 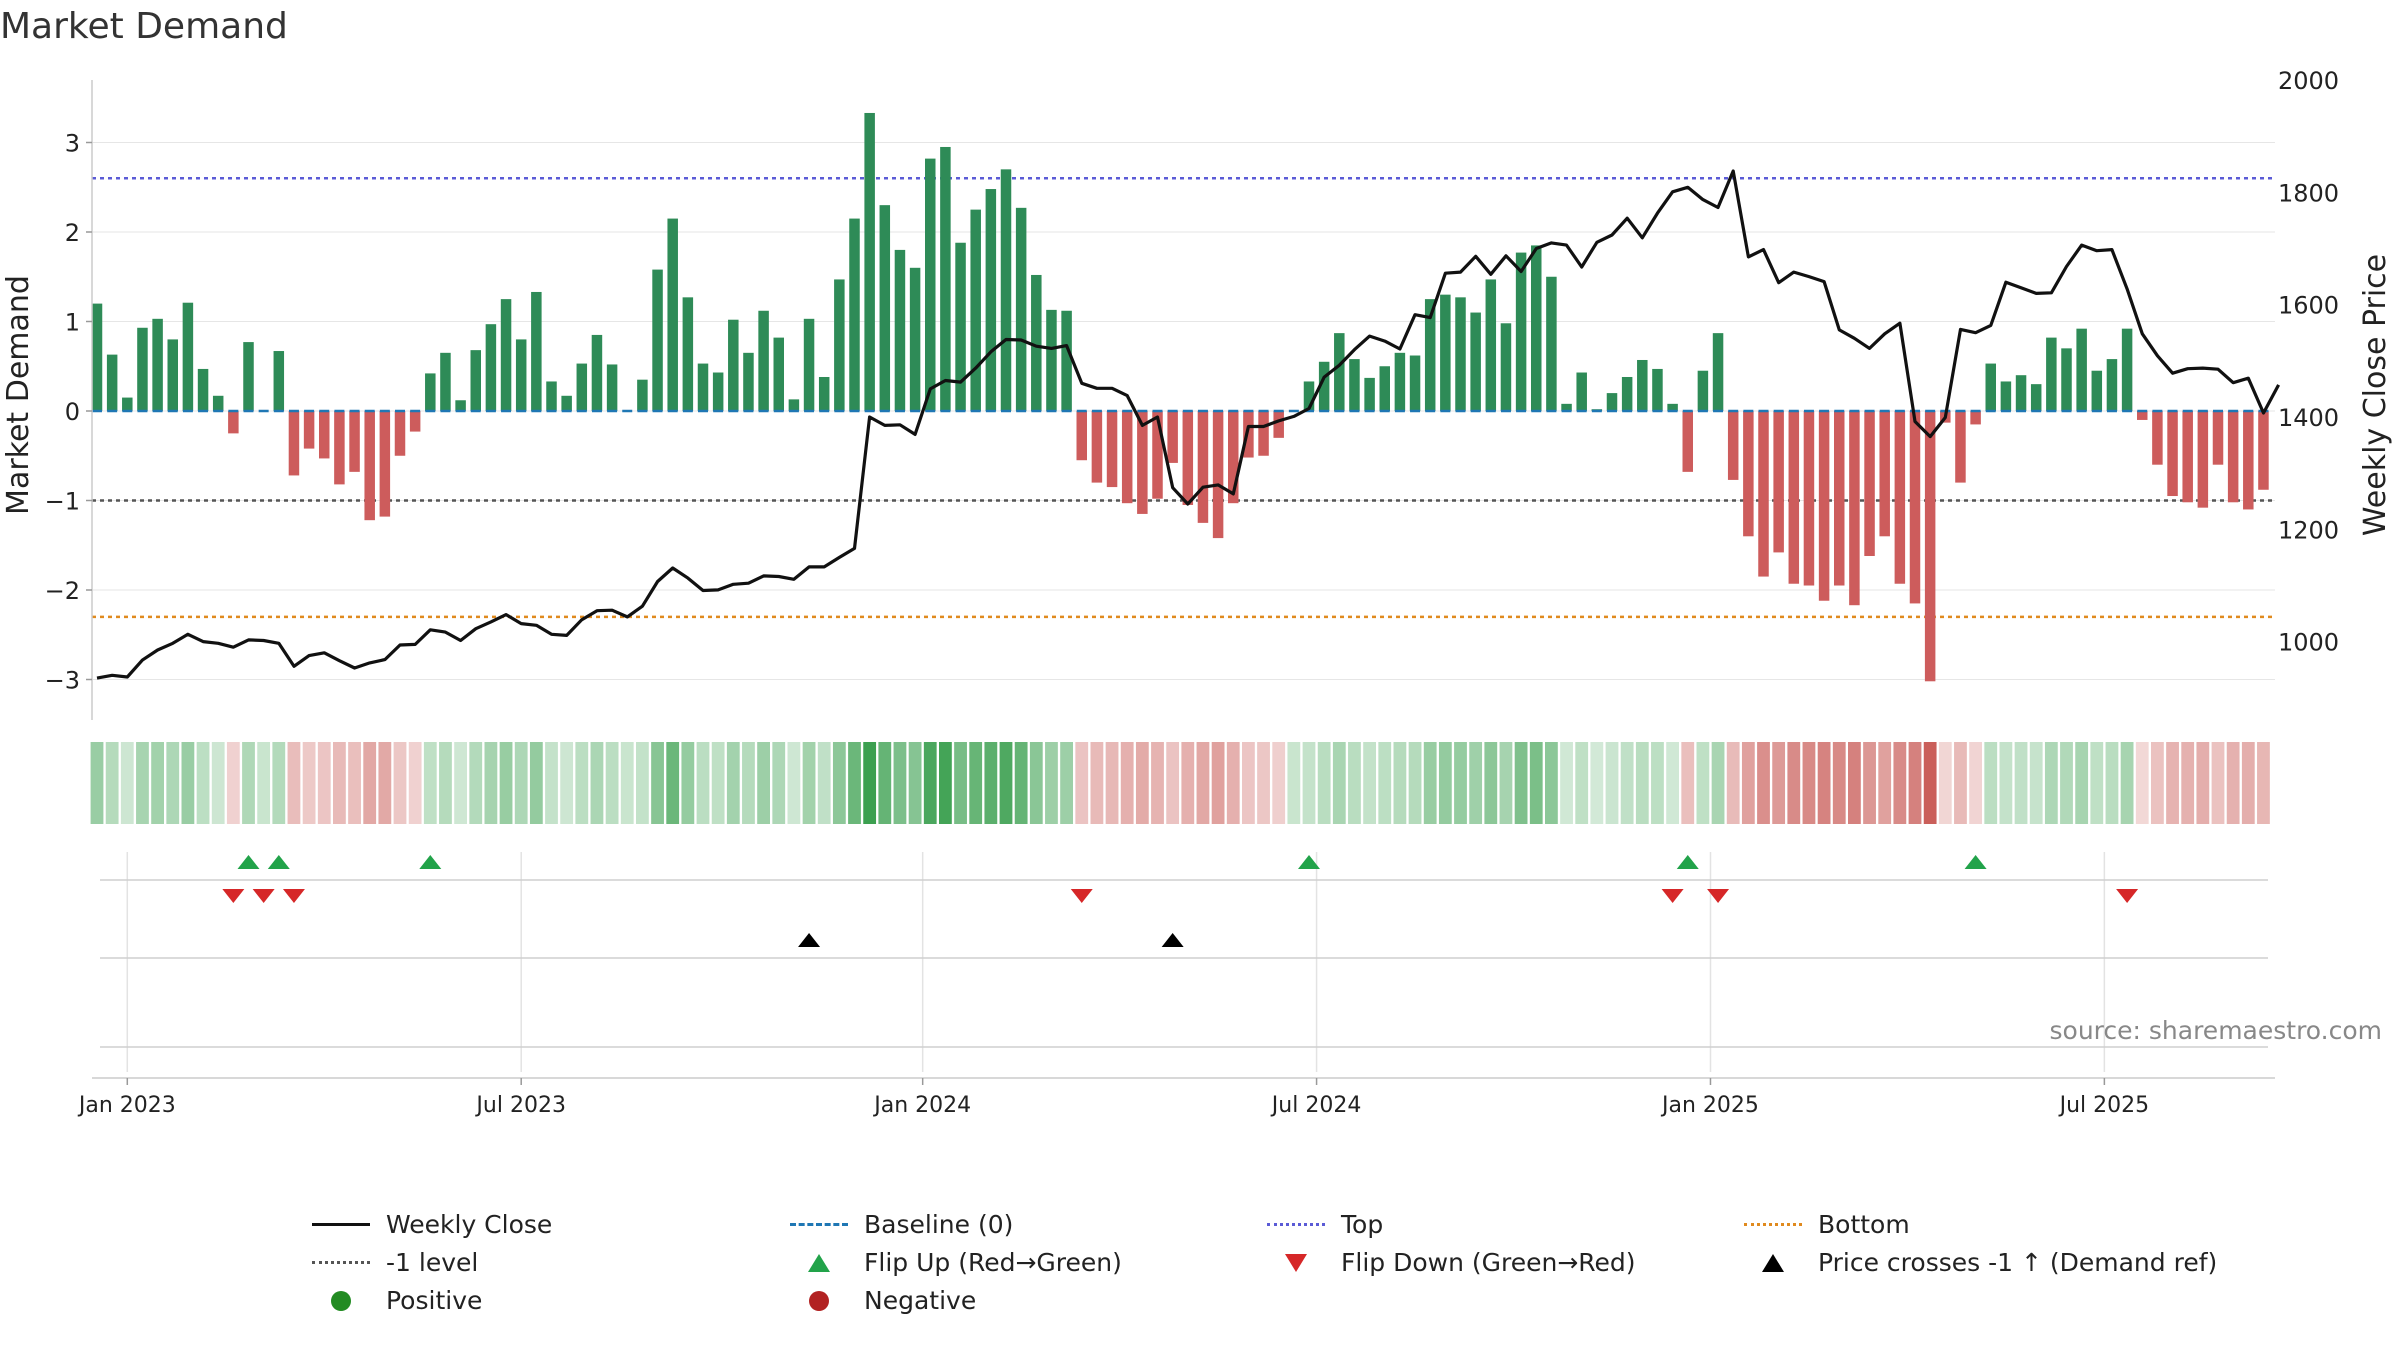 I want to click on x-tick-label: Jul 2024, so click(x=1316, y=1105).